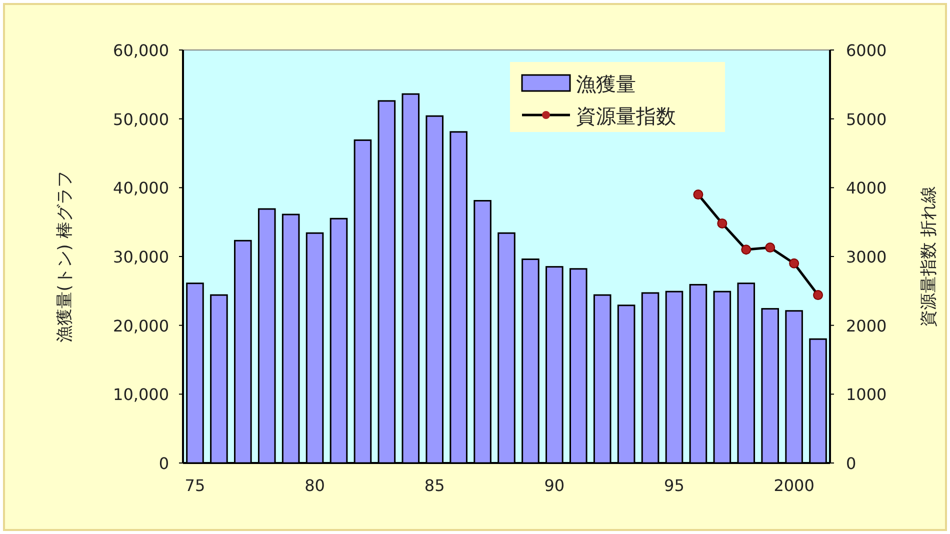  Describe the element at coordinates (195, 485) in the screenshot. I see `x-tick-label: 75` at that location.